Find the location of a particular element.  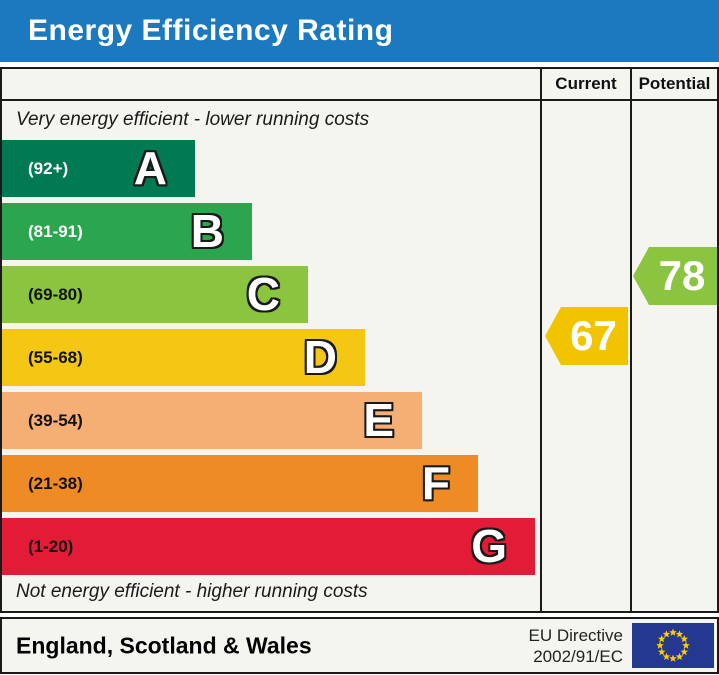

band-d-range: (55-68) is located at coordinates (55, 357).